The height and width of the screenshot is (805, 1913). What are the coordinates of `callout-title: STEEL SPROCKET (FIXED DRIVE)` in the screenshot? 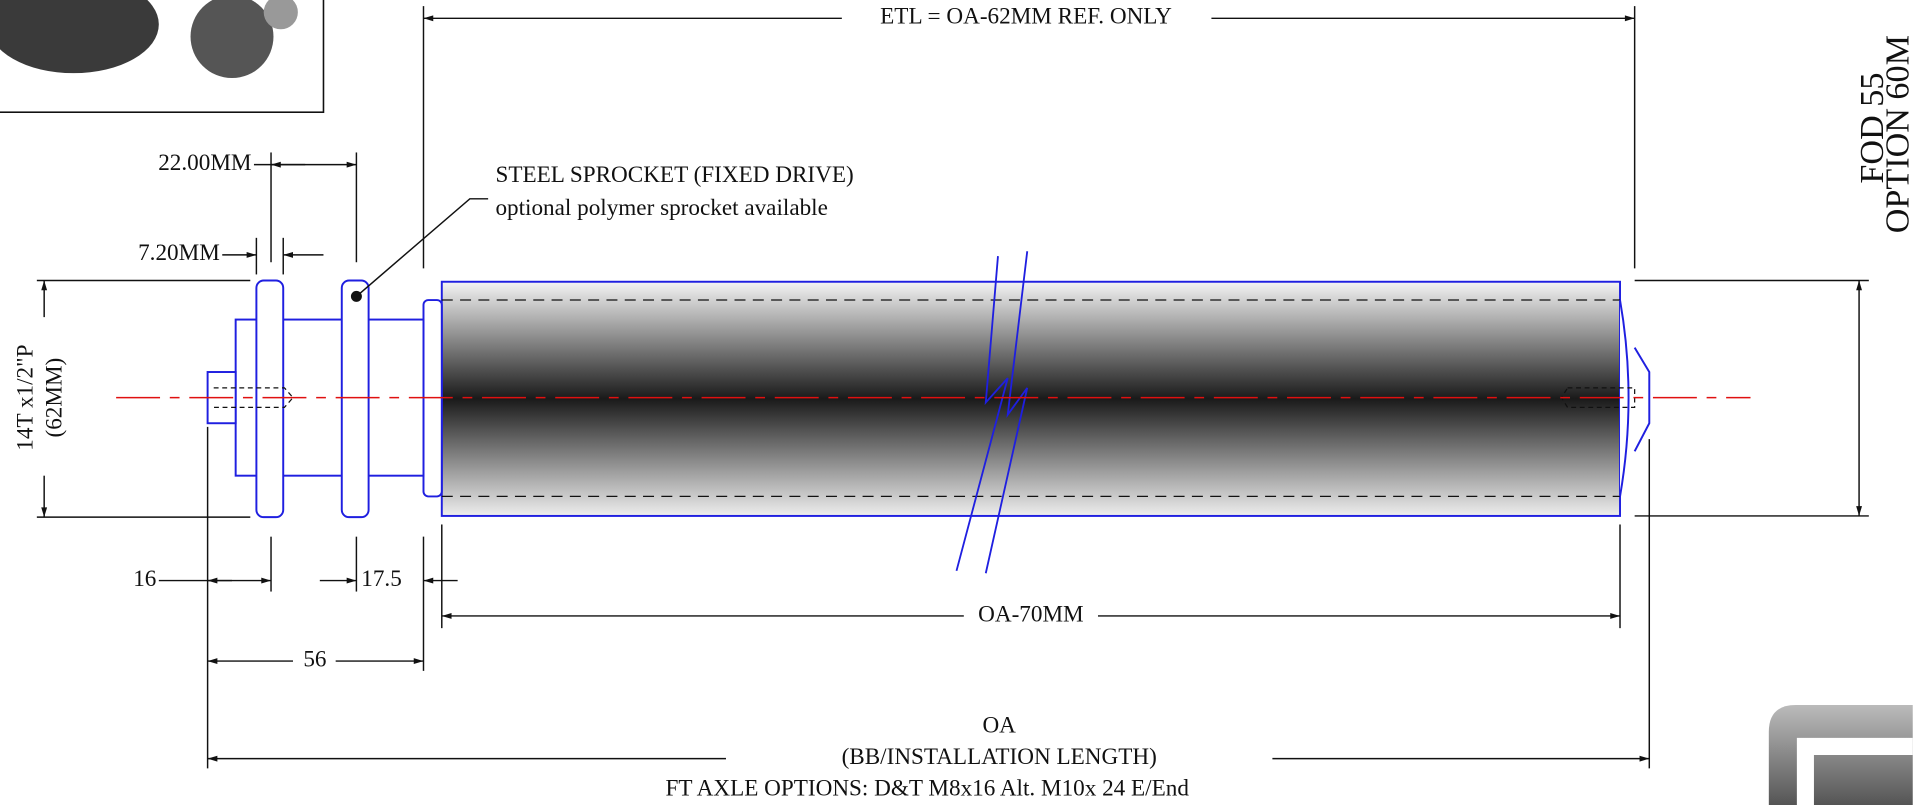 It's located at (674, 175).